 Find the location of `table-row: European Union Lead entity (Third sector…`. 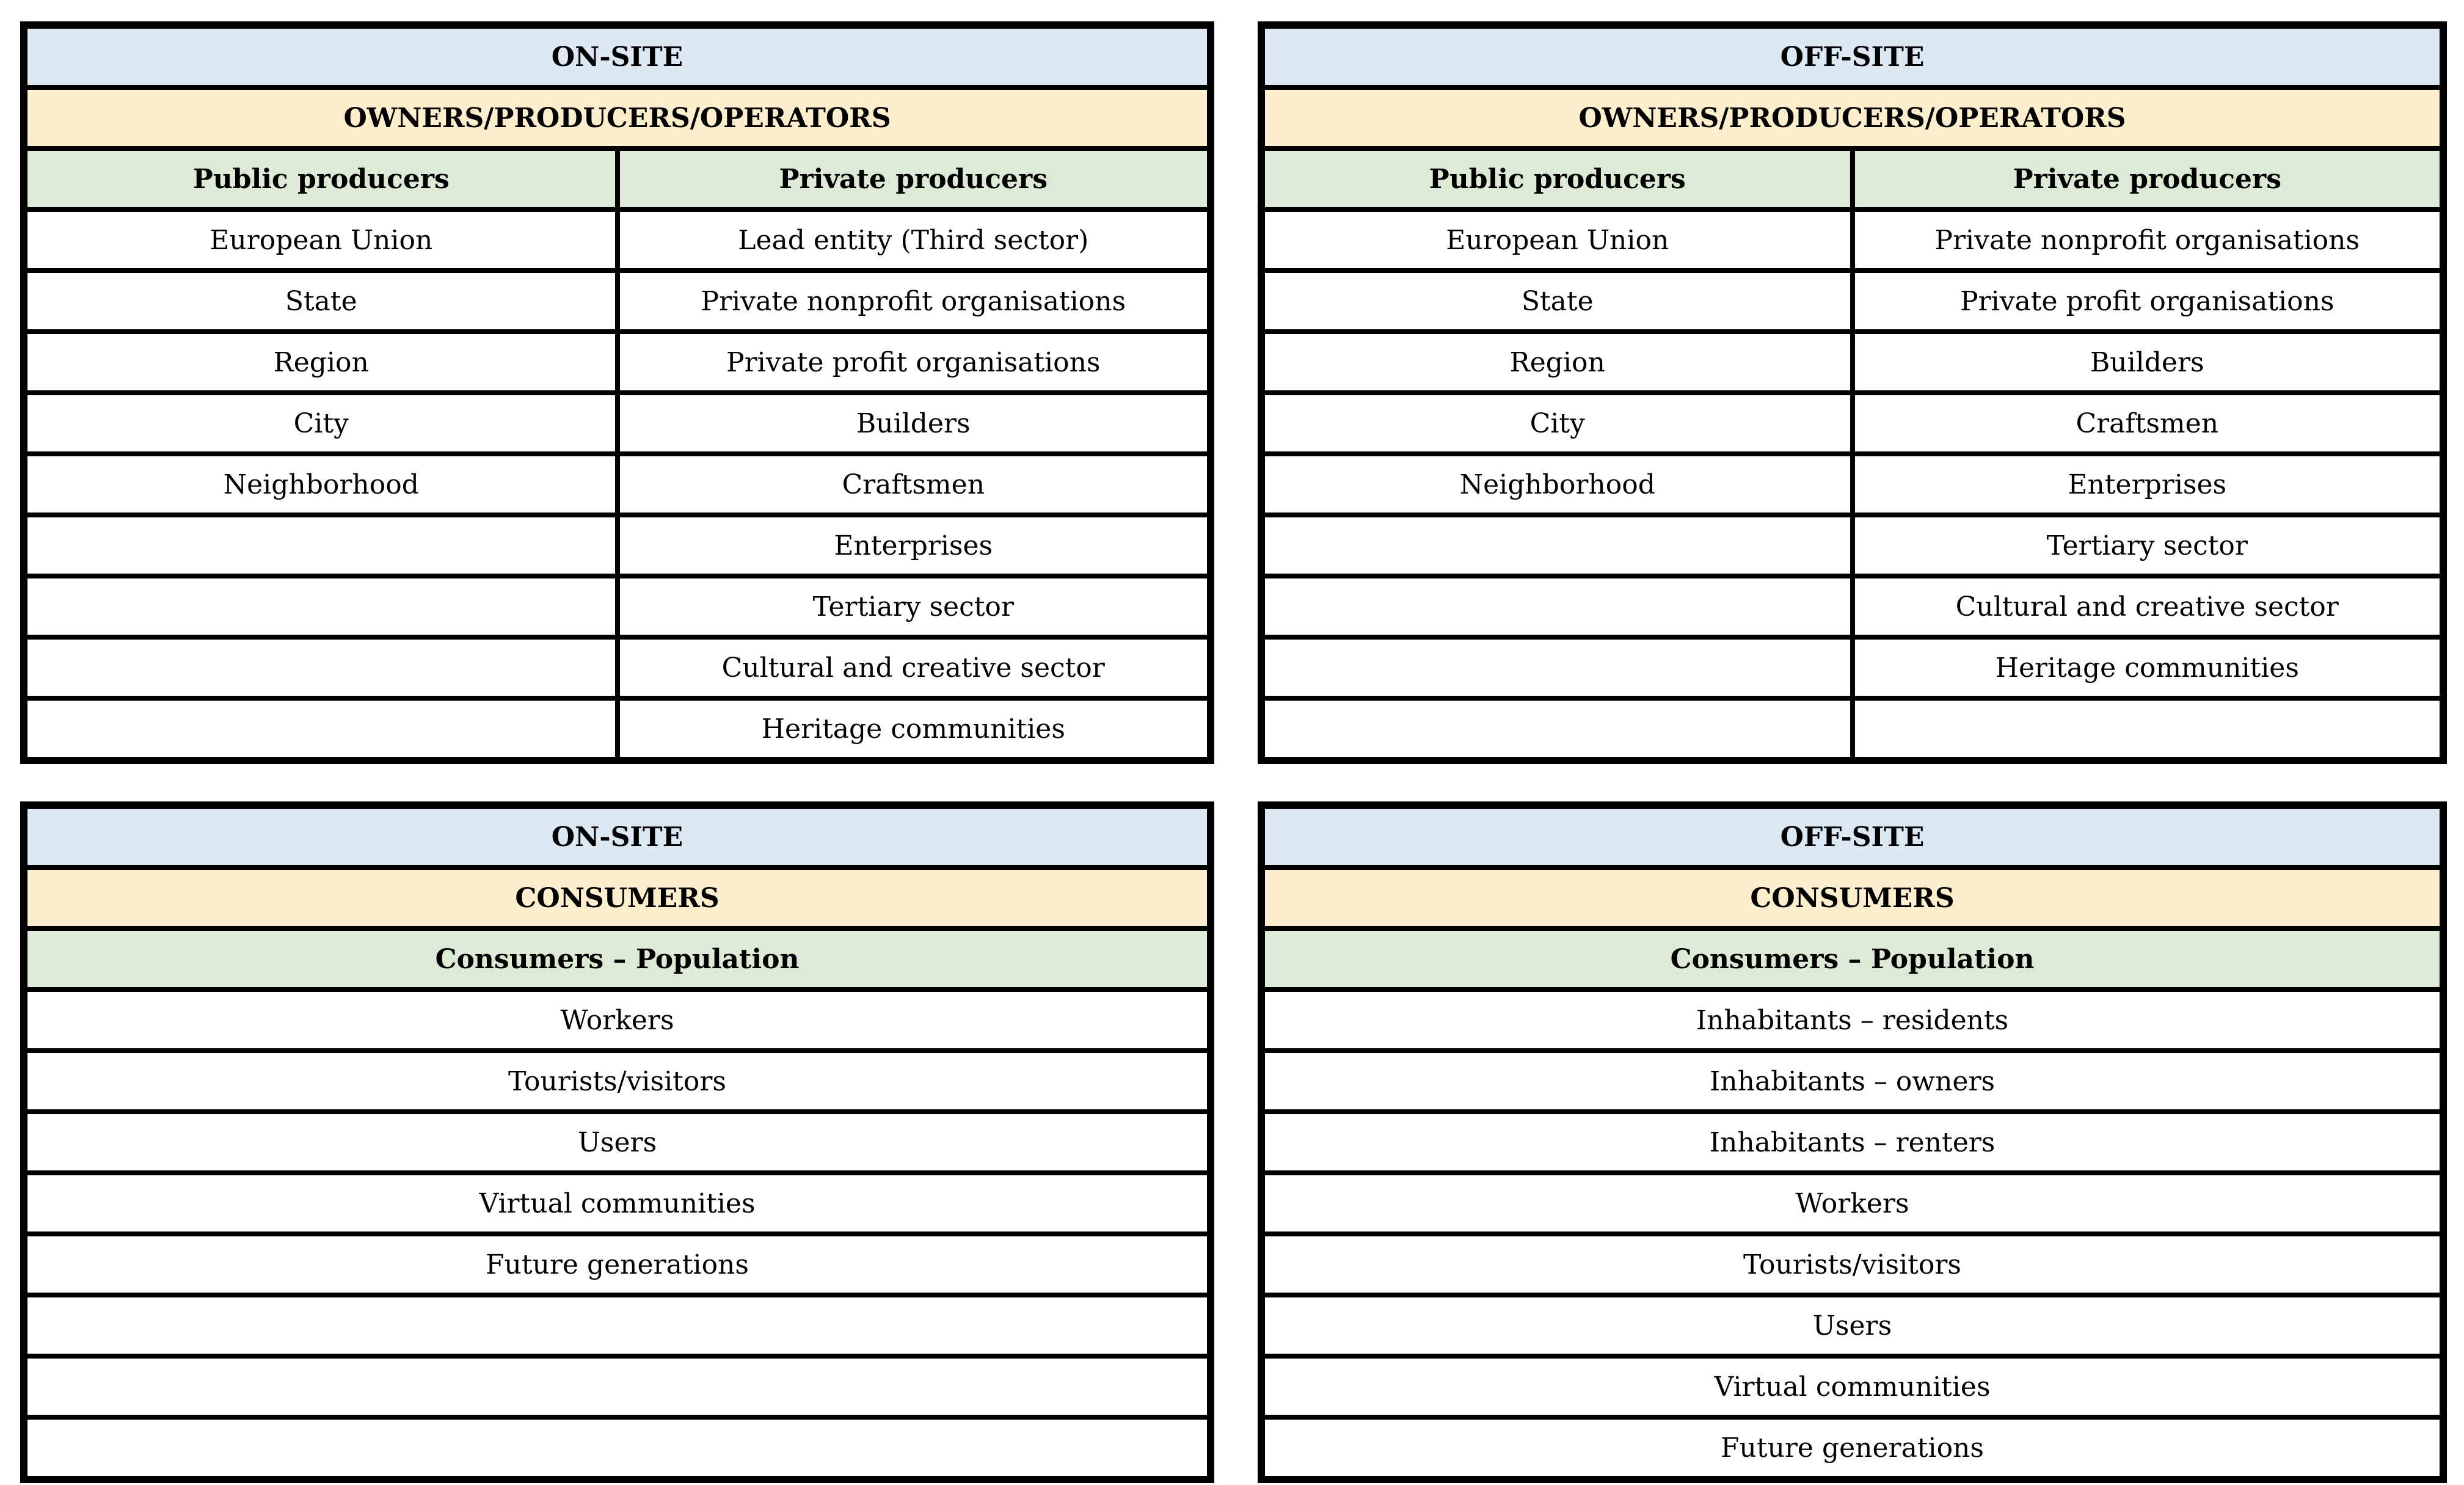

table-row: European Union Lead entity (Third sector… is located at coordinates (617, 240).